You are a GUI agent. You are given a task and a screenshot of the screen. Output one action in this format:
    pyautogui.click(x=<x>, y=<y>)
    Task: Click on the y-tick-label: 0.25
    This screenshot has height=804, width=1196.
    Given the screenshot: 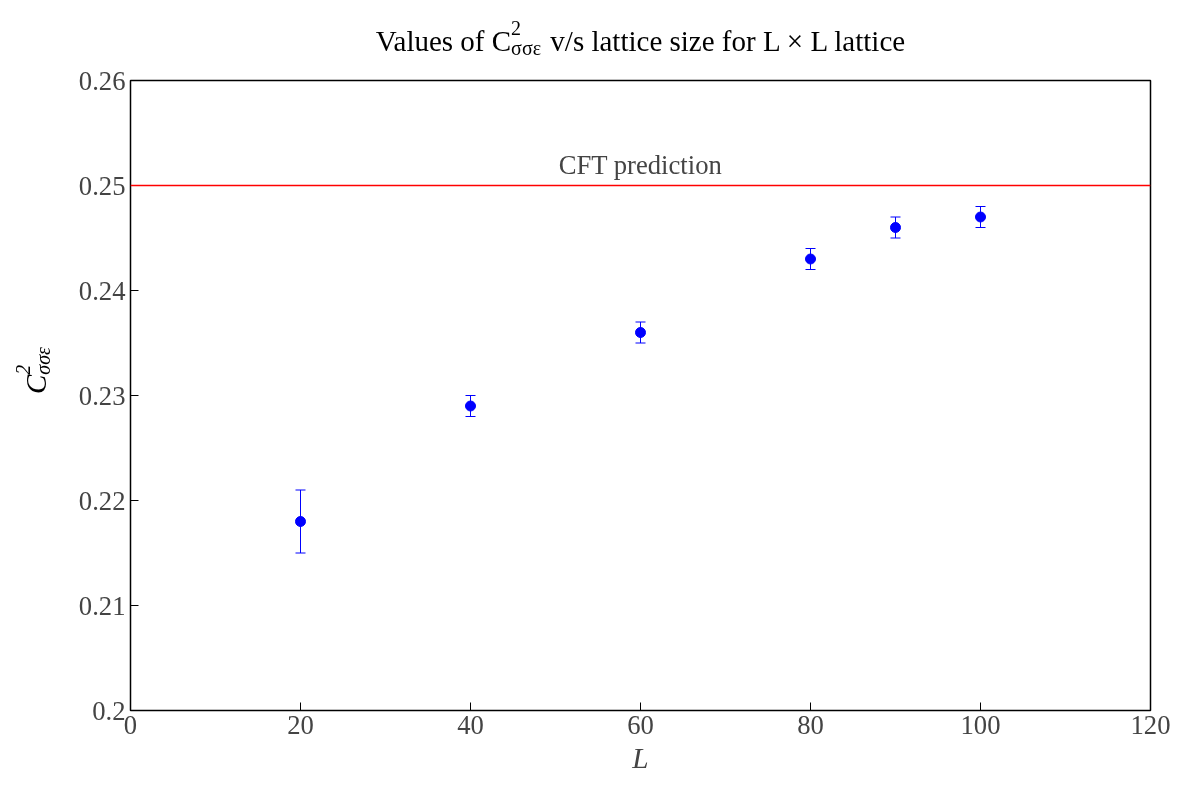 What is the action you would take?
    pyautogui.click(x=102, y=185)
    